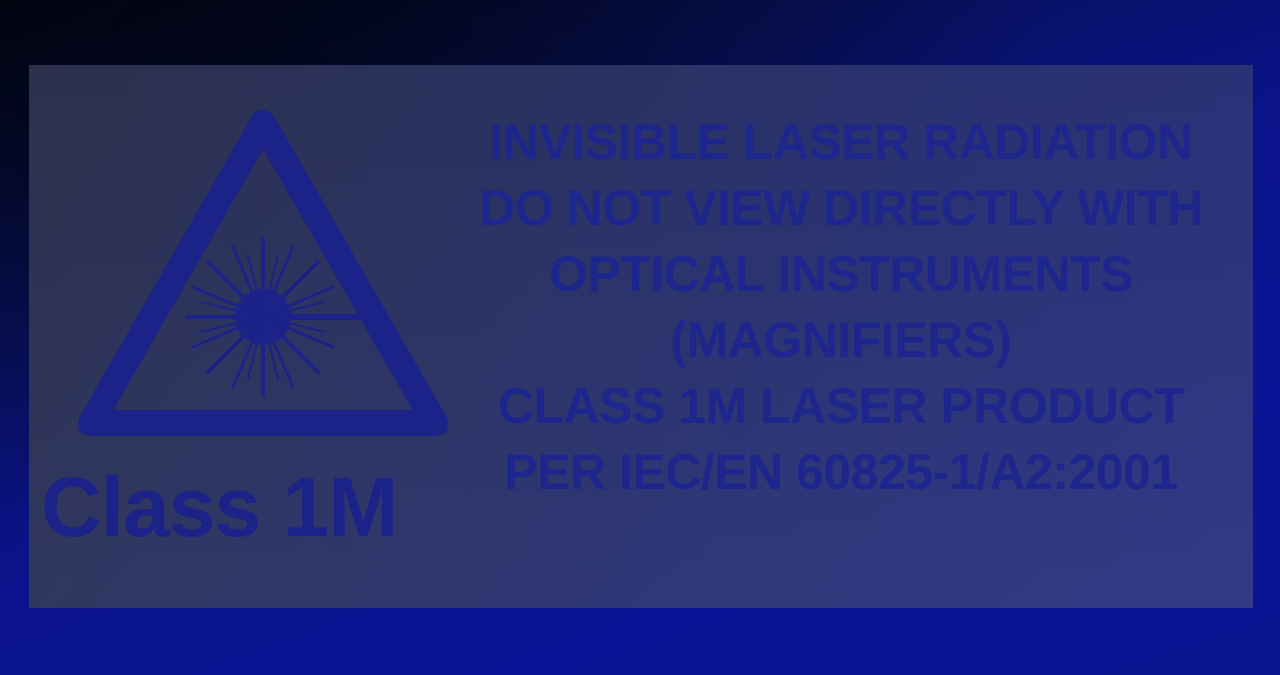 This screenshot has width=1280, height=675. Describe the element at coordinates (841, 406) in the screenshot. I see `warning-line: CLASS 1M LASER PRODUCT` at that location.